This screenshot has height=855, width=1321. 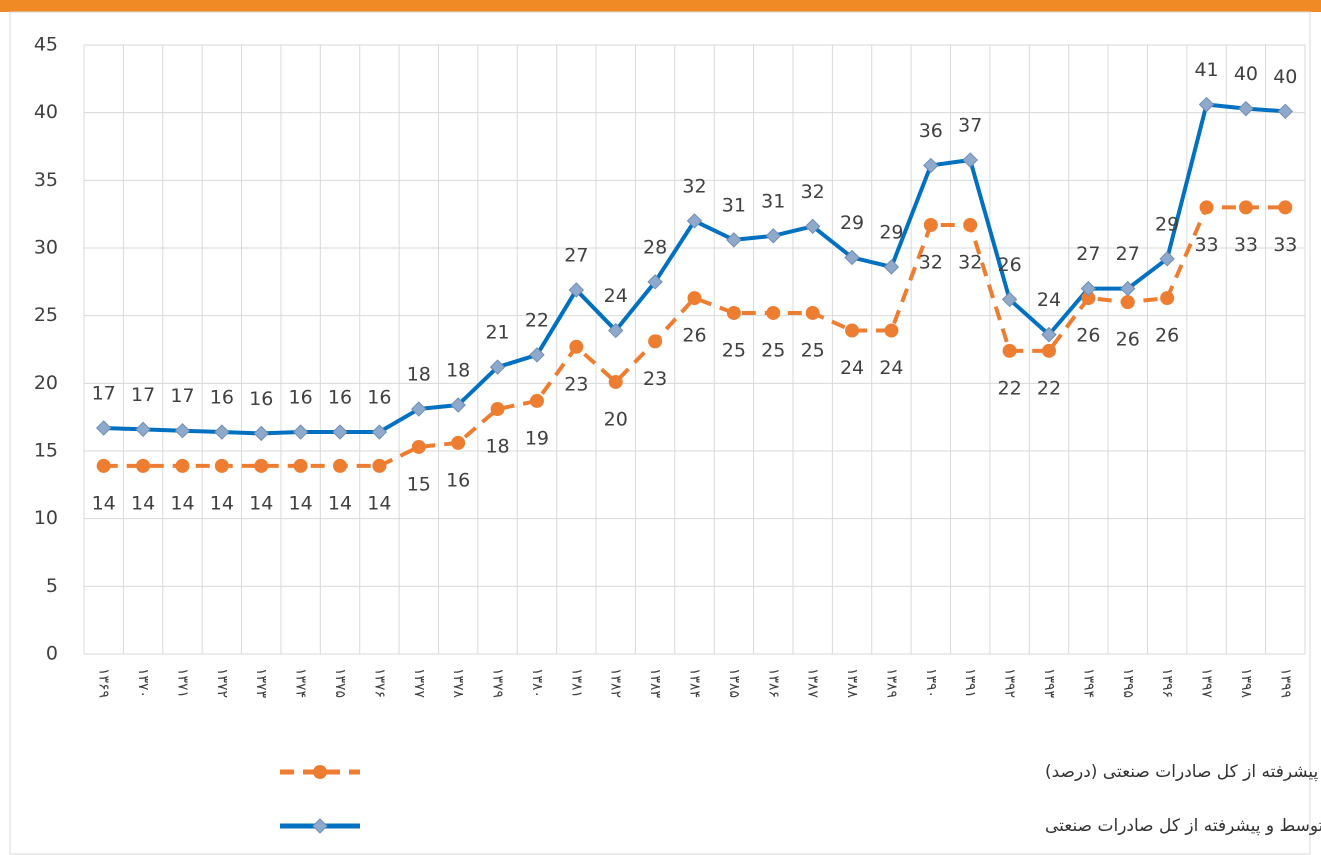 I want to click on data-label: 41, so click(x=1206, y=70).